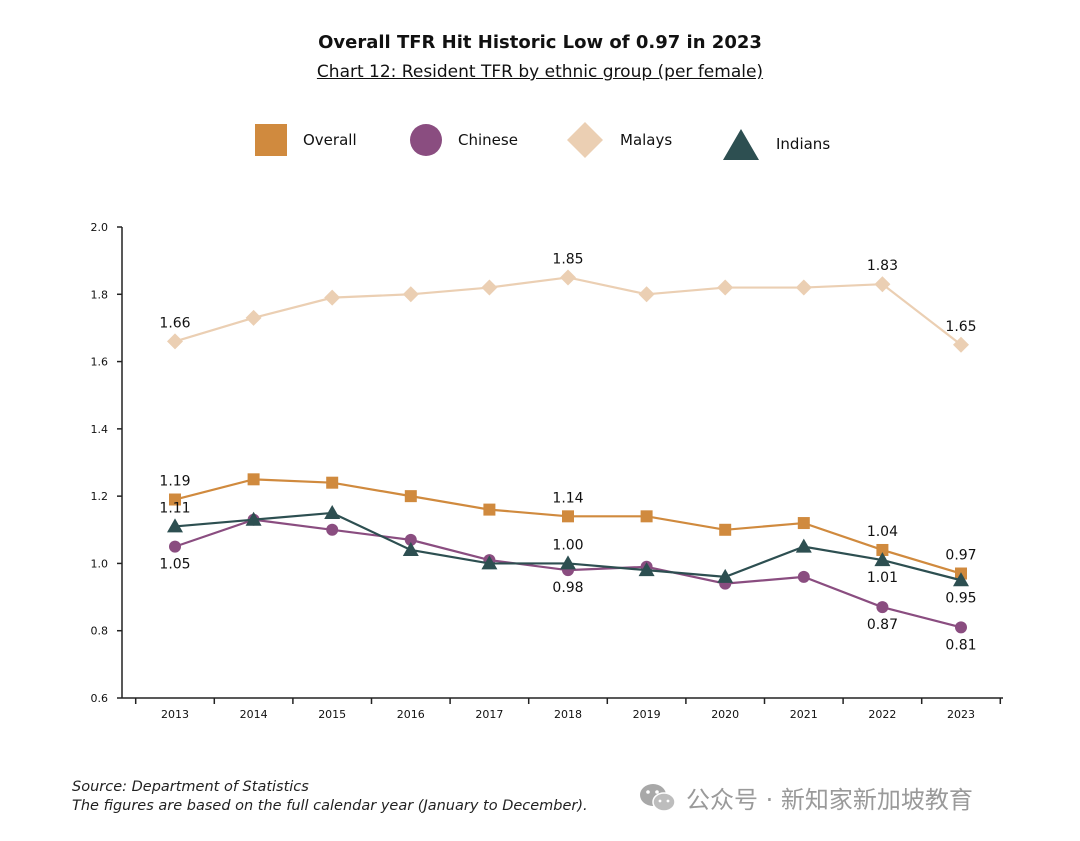 This screenshot has width=1080, height=841. What do you see at coordinates (882, 625) in the screenshot?
I see `data-label: 0.87` at bounding box center [882, 625].